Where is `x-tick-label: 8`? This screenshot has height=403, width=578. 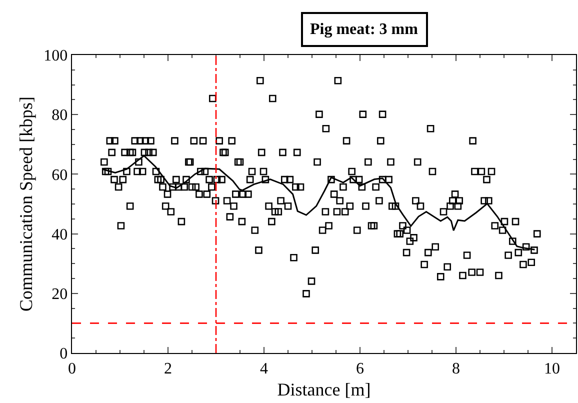 x-tick-label: 8 is located at coordinates (456, 369).